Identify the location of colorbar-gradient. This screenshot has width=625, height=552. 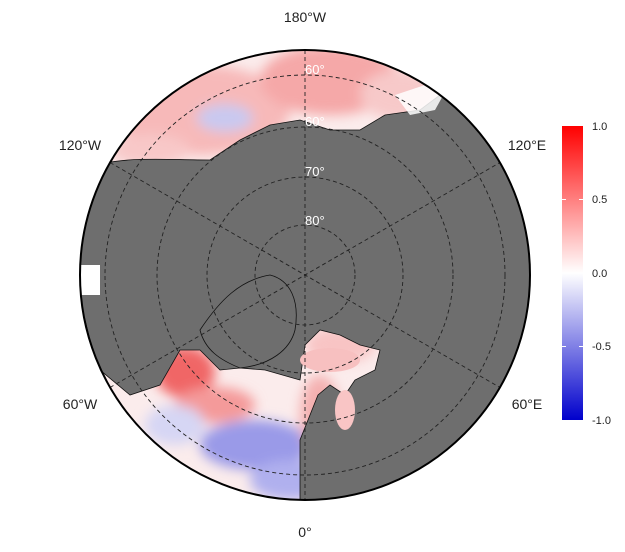
(572, 273).